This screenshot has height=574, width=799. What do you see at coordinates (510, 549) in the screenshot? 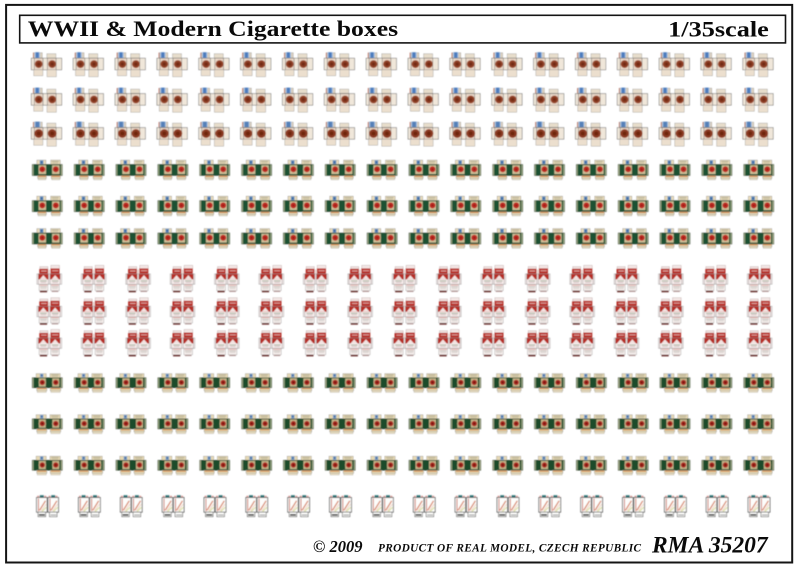
I see `svg-text:PRODUCT OF REAL MODEL, CZECH: PRODUCT OF REAL MODEL, CZECH REPUBLIC` at bounding box center [510, 549].